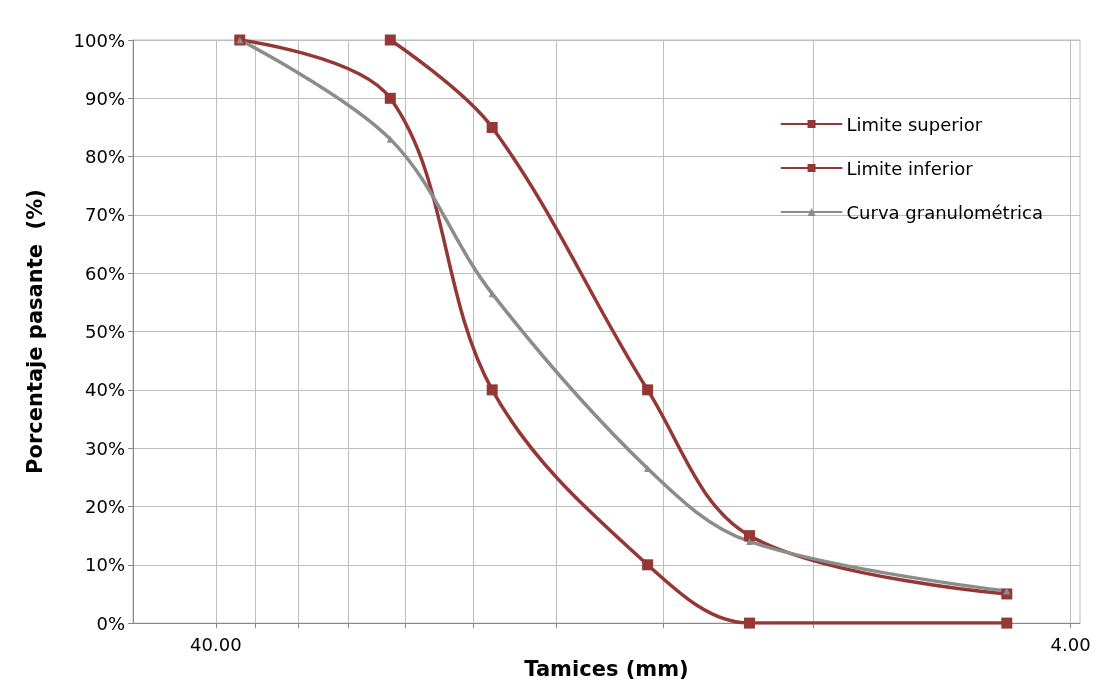 This screenshot has height=684, width=1108. What do you see at coordinates (34, 331) in the screenshot?
I see `y-axis-title: Porcentaje pasante (%)` at bounding box center [34, 331].